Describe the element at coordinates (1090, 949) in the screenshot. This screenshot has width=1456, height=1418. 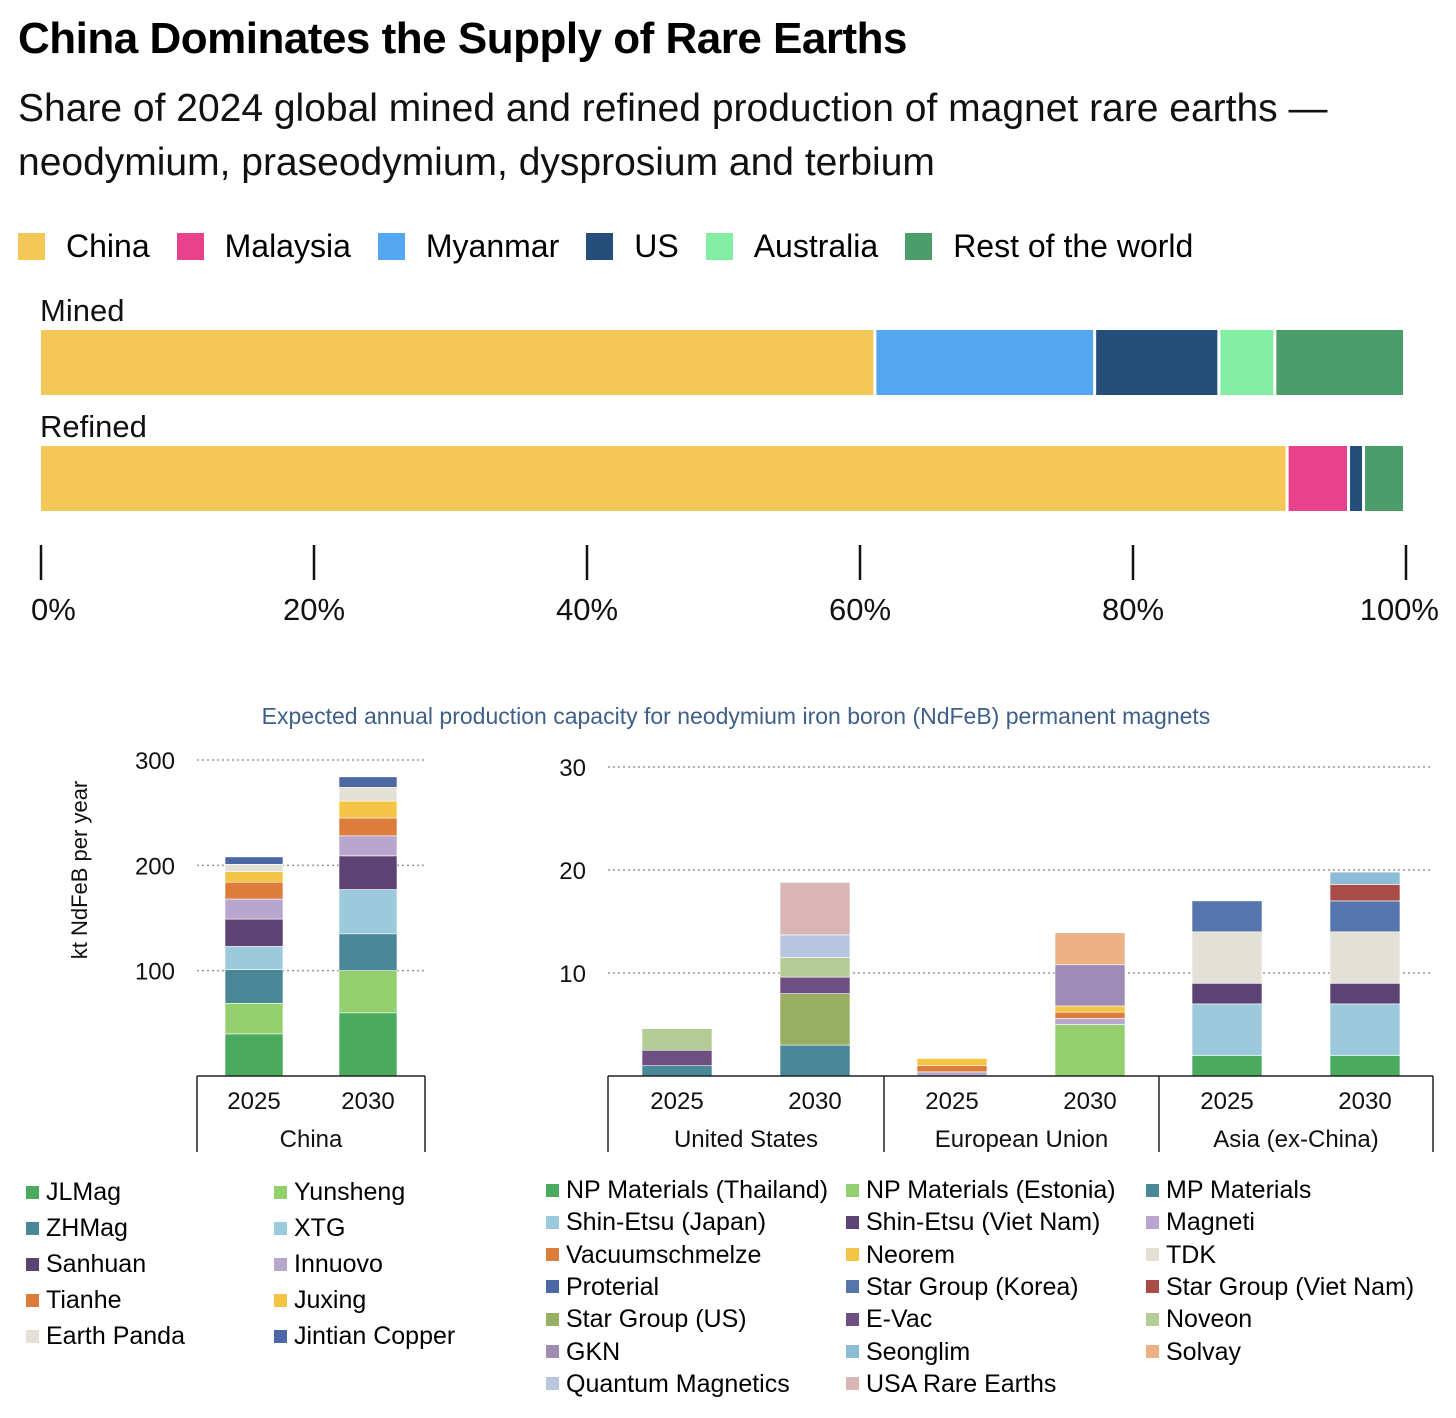
I see `bar-segment-european-union-2030-solvay` at that location.